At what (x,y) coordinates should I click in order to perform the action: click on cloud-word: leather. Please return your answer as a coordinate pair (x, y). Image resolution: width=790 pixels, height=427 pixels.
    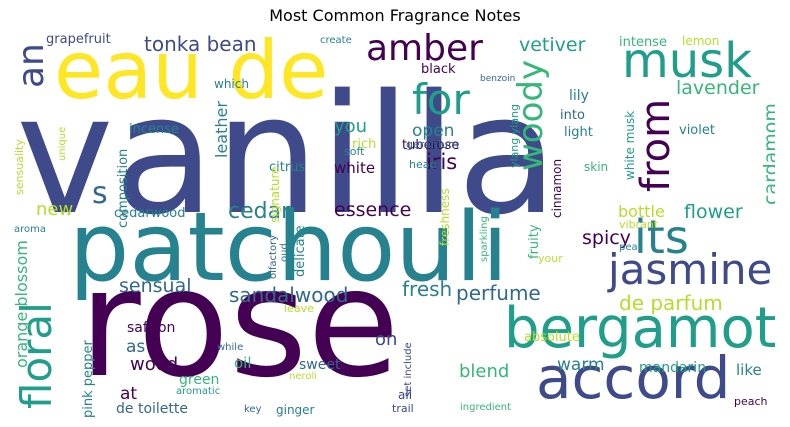
    Looking at the image, I should click on (221, 130).